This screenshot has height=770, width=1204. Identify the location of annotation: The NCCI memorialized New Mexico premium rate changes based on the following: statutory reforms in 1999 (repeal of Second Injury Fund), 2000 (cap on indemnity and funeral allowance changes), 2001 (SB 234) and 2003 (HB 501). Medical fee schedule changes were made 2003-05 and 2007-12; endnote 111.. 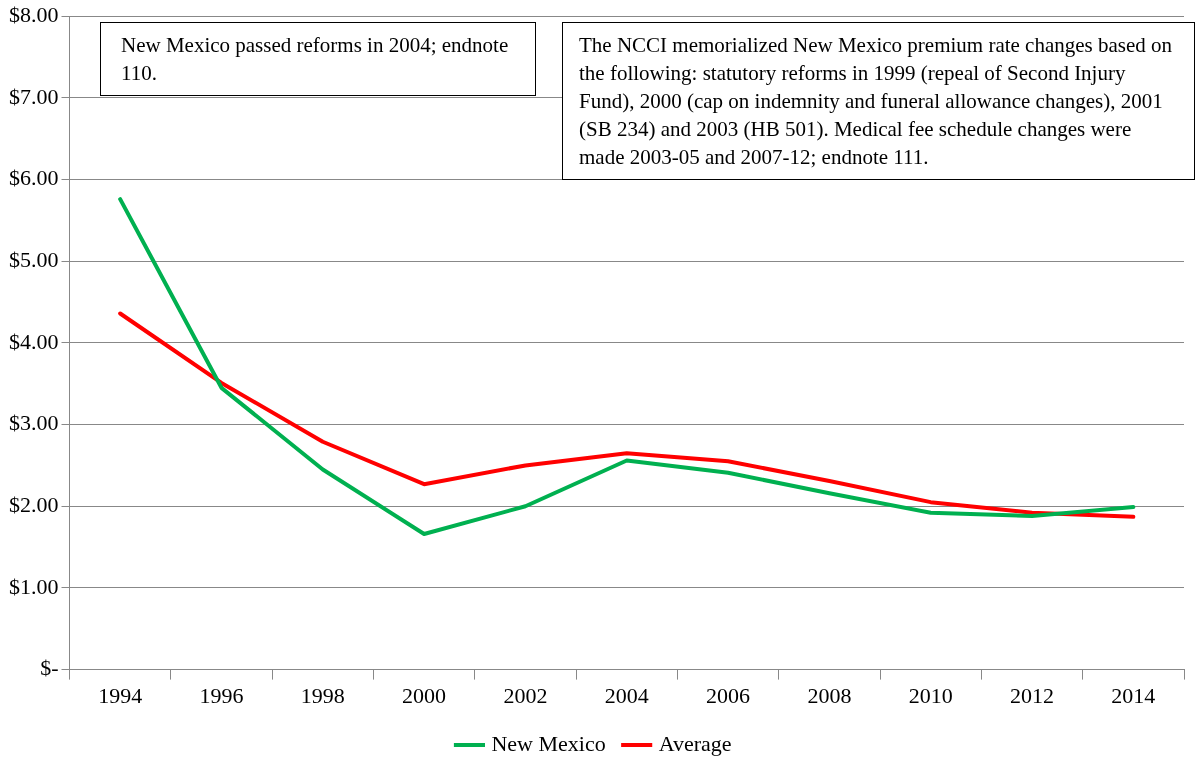
(878, 101).